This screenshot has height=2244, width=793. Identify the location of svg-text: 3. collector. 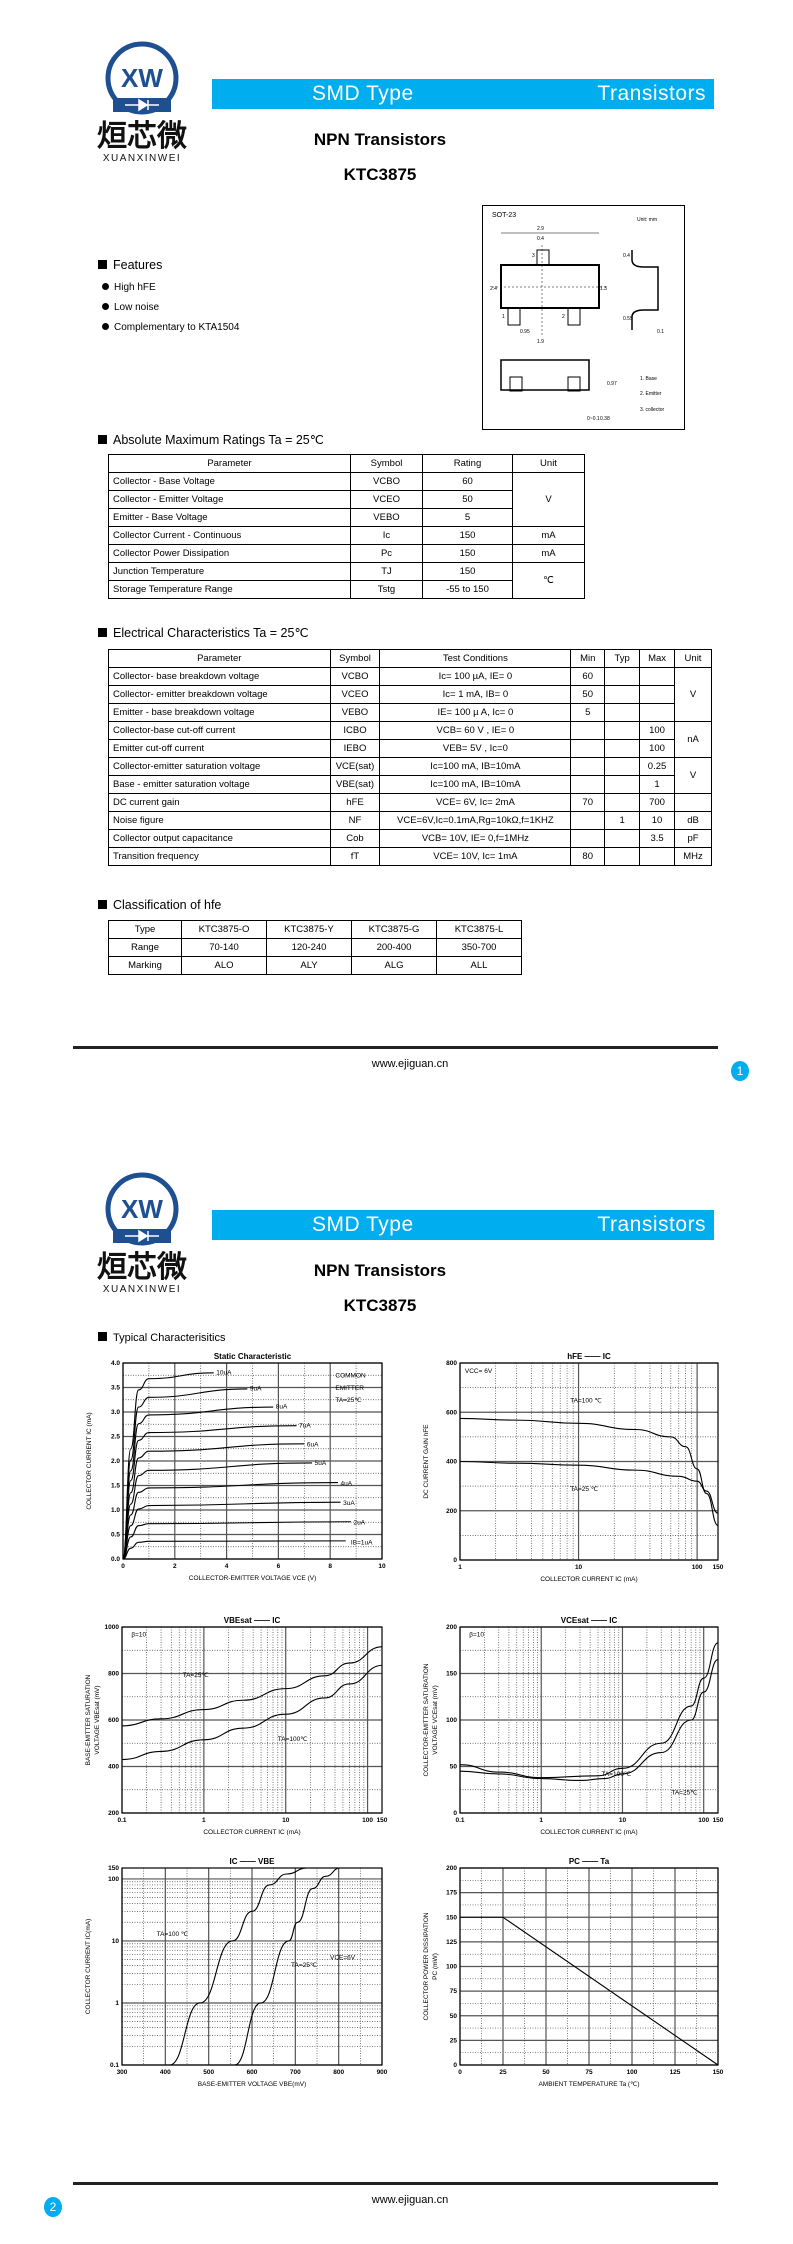
(652, 410).